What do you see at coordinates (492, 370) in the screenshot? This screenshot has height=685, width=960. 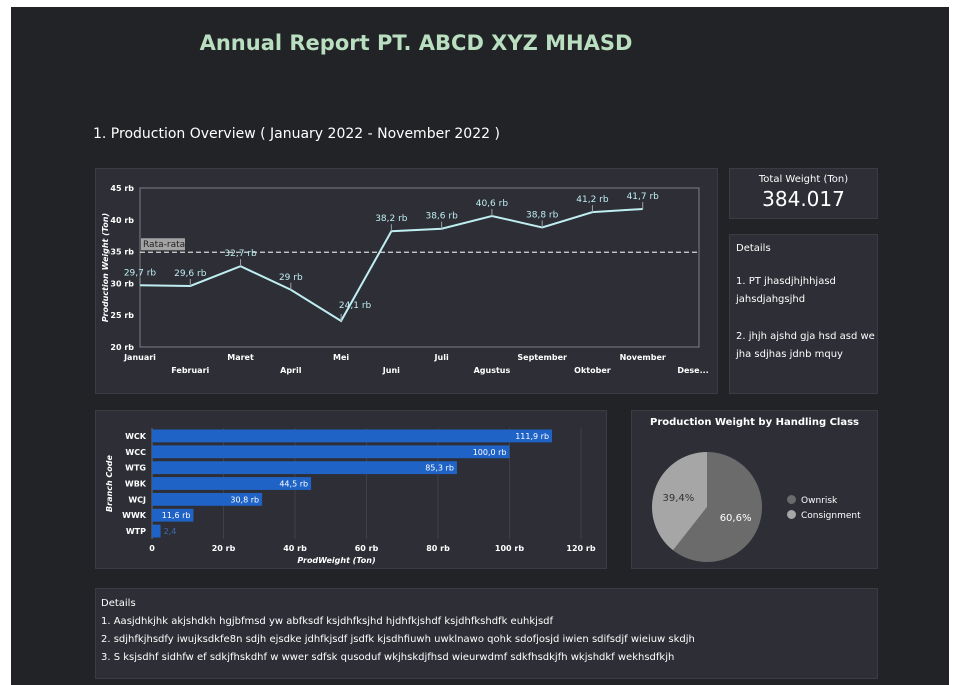 I see `x-tick-label: Agustus` at bounding box center [492, 370].